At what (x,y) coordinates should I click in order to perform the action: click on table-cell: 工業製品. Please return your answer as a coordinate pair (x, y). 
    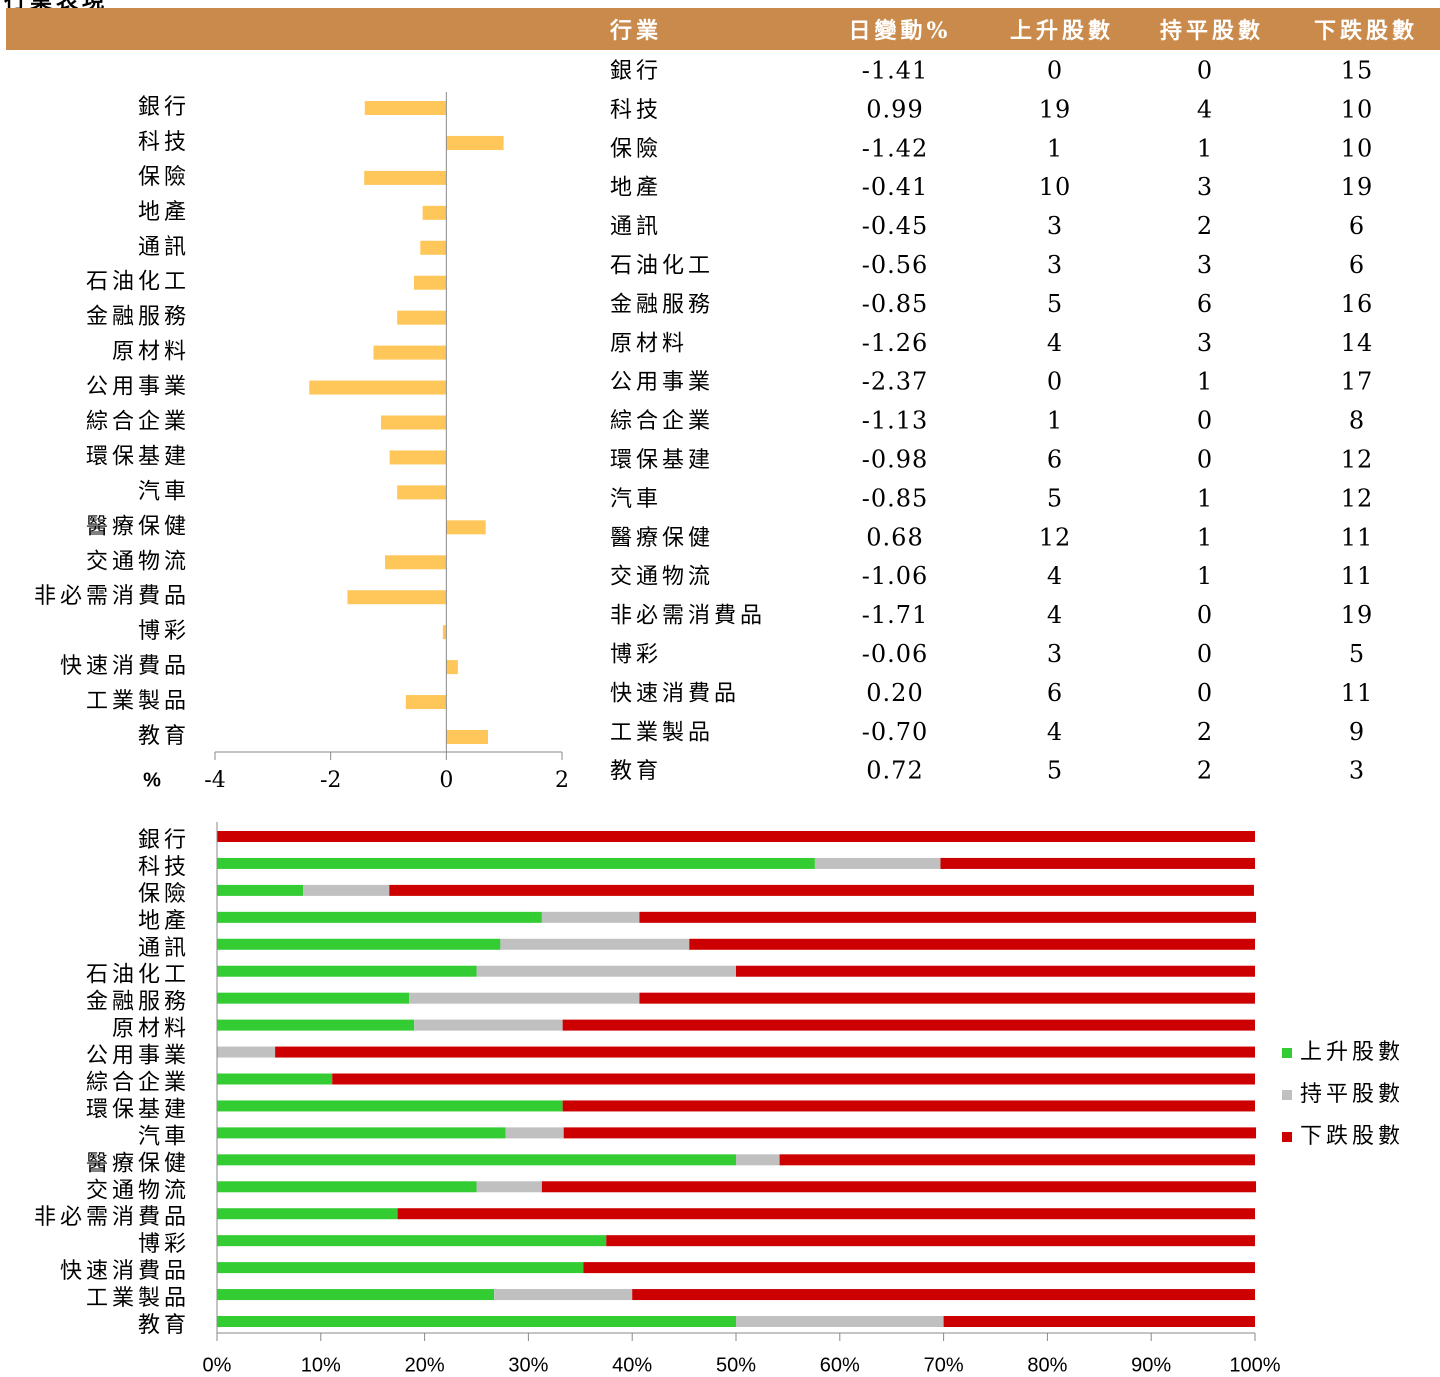
    Looking at the image, I should click on (662, 732).